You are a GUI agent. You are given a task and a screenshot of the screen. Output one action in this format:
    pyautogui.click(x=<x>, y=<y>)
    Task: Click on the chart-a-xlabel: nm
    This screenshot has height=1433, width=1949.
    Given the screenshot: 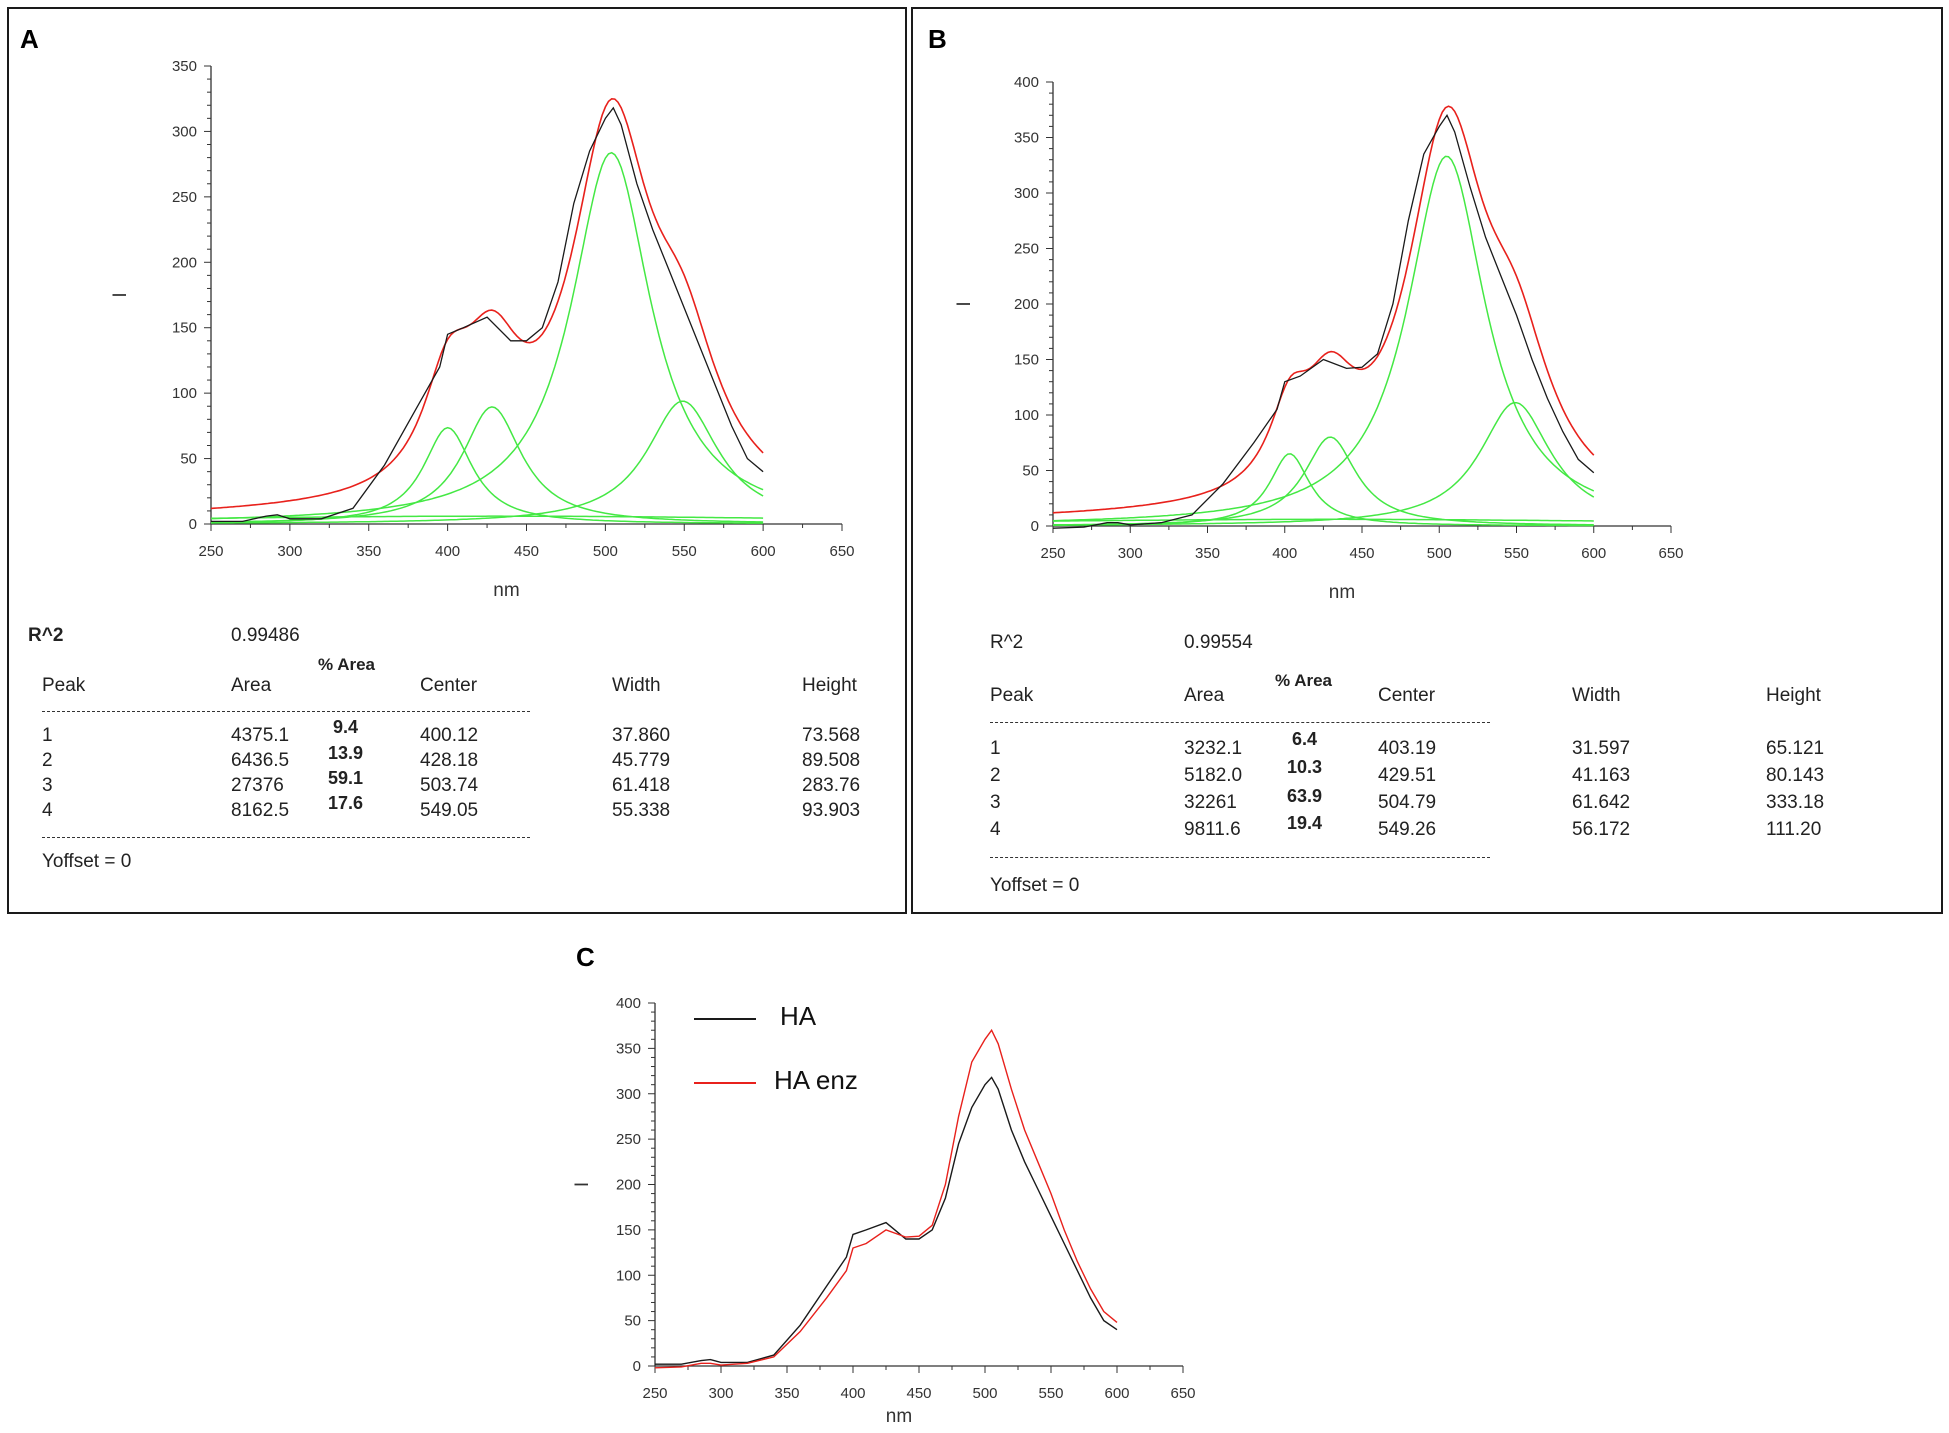 What is the action you would take?
    pyautogui.click(x=506, y=590)
    